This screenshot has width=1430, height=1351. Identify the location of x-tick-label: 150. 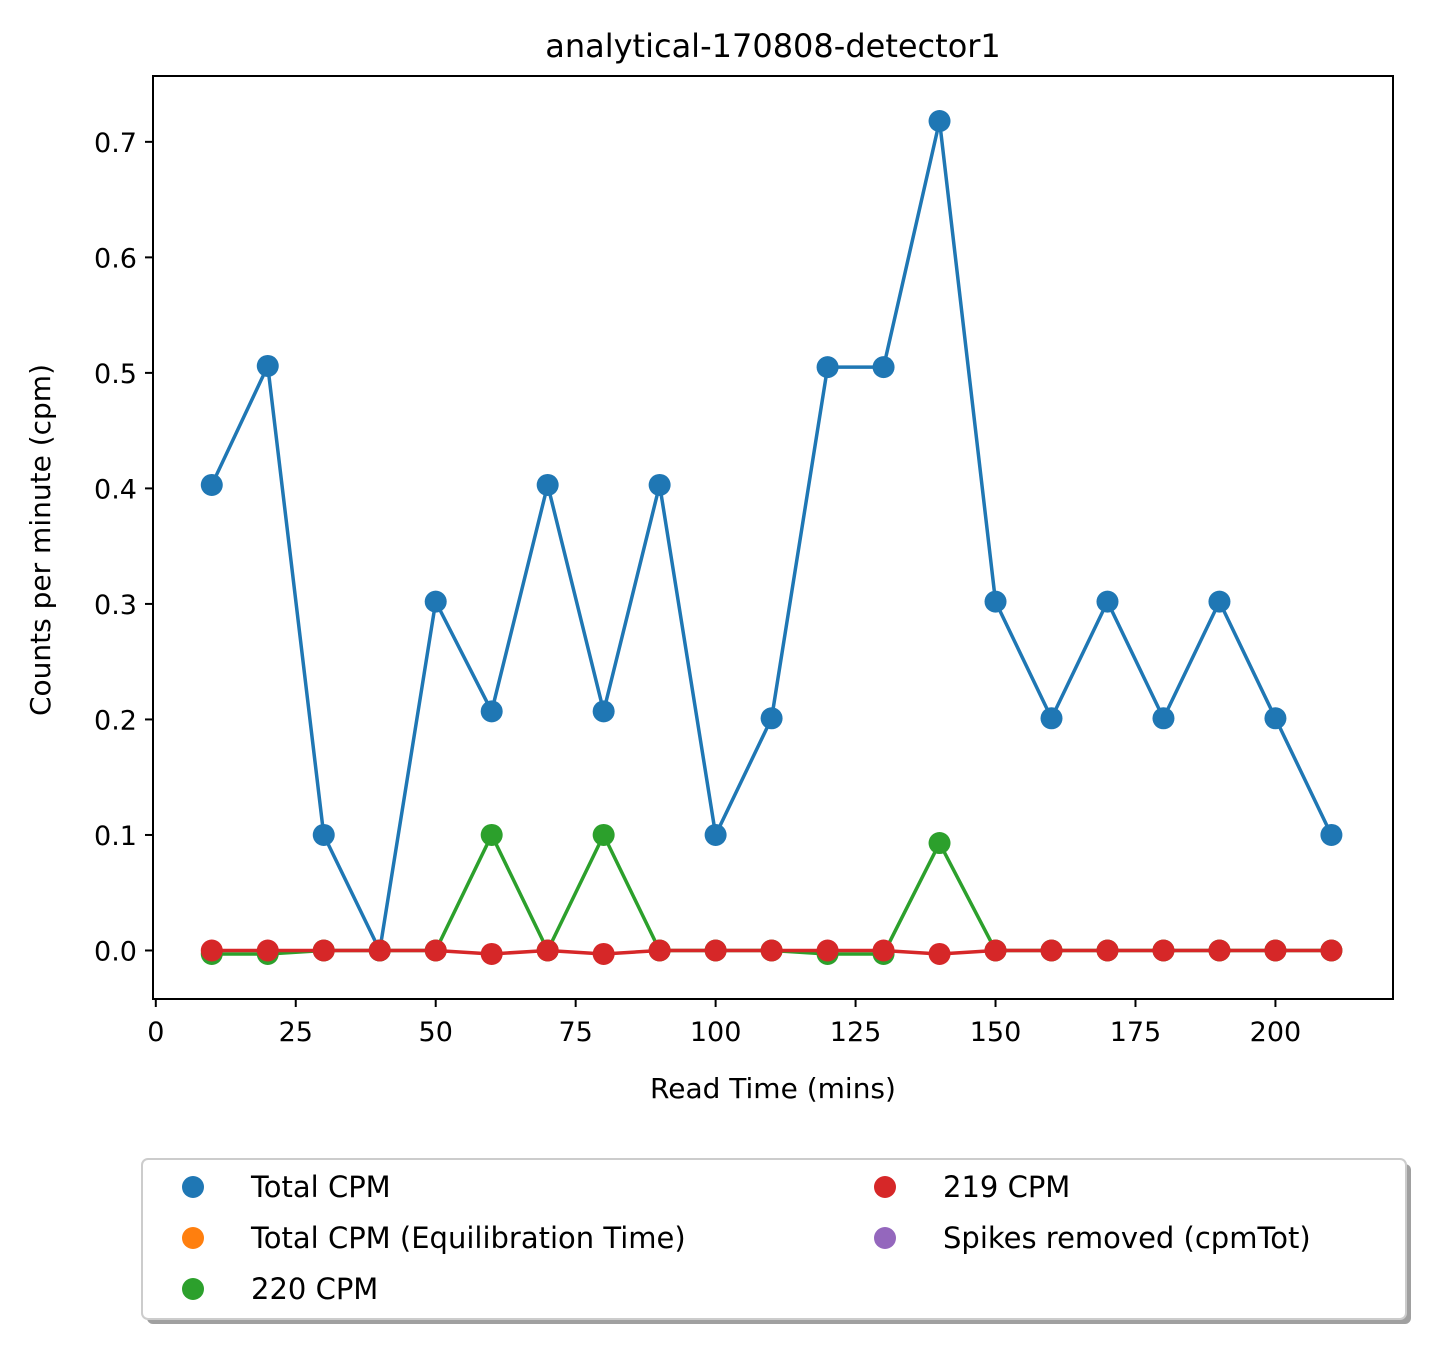
(996, 1032).